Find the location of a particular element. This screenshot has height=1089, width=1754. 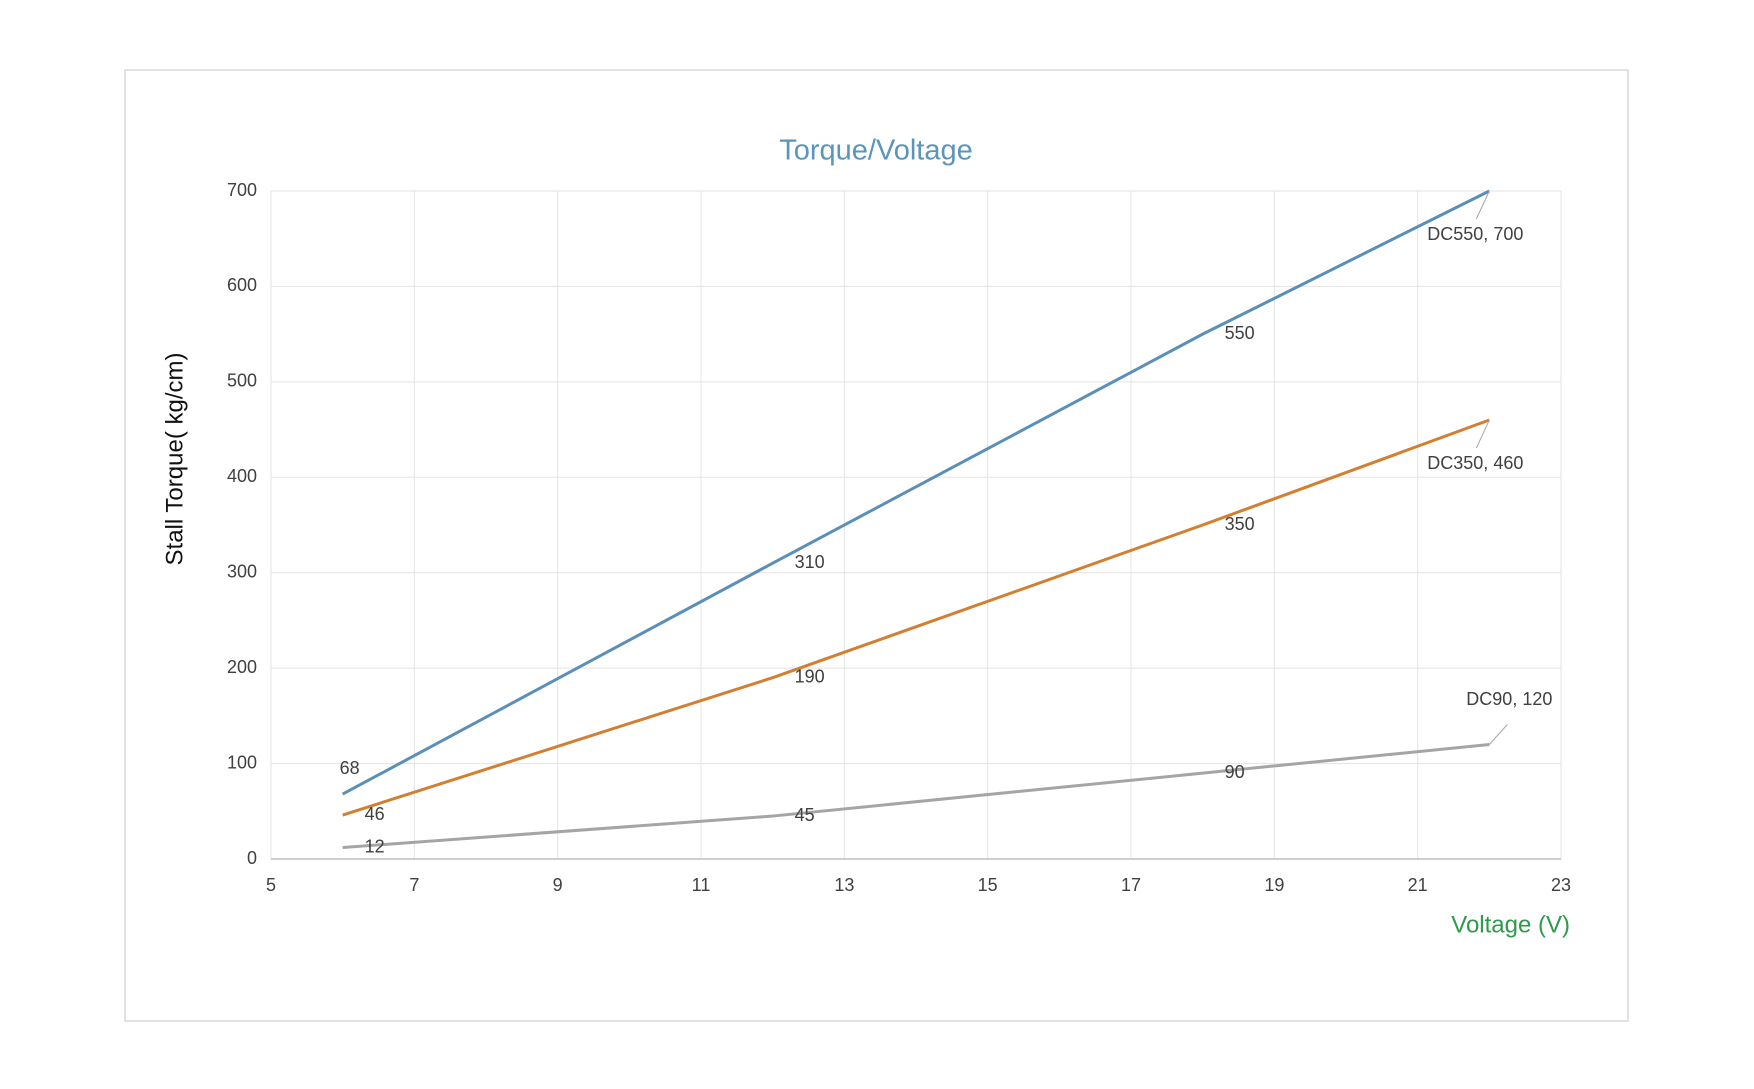

x-tick-label: 13 is located at coordinates (844, 885).